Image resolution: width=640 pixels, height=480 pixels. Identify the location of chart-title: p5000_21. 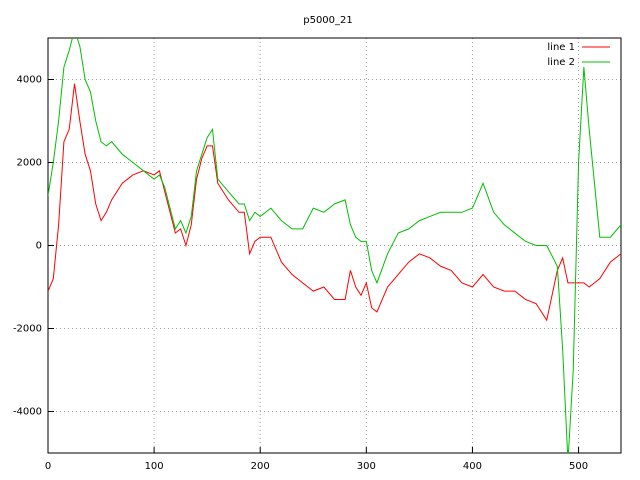
(328, 20).